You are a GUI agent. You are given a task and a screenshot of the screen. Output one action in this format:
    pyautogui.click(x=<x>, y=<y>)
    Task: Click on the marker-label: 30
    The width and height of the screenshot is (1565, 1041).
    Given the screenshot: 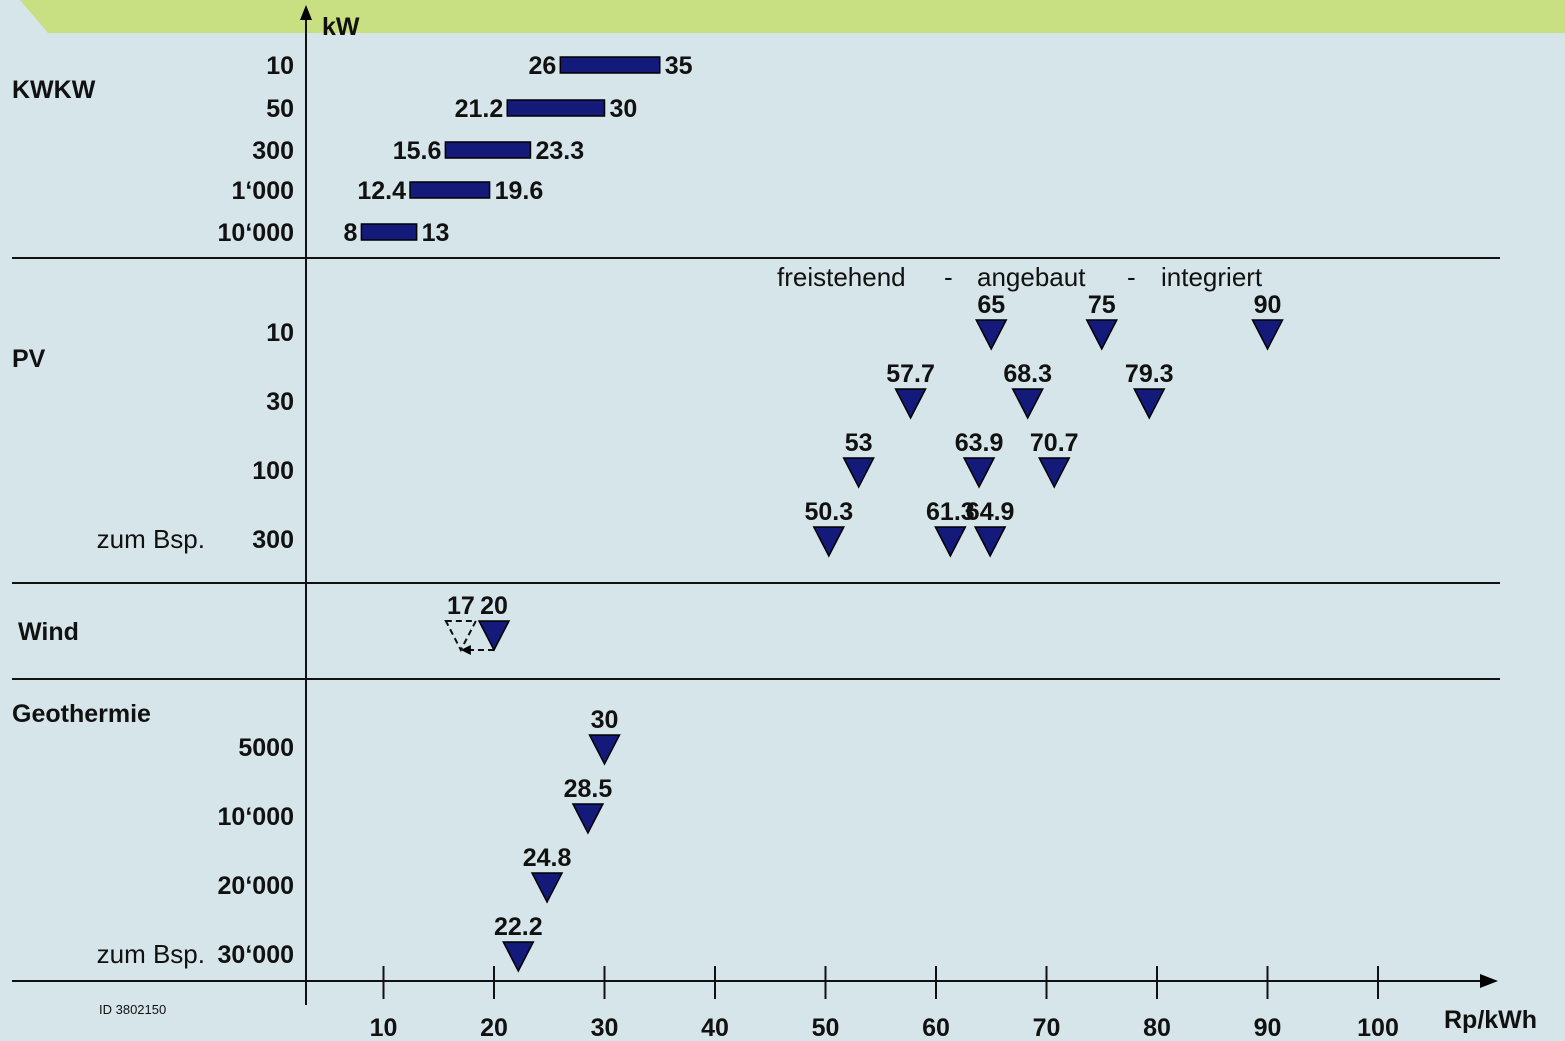 What is the action you would take?
    pyautogui.click(x=605, y=720)
    